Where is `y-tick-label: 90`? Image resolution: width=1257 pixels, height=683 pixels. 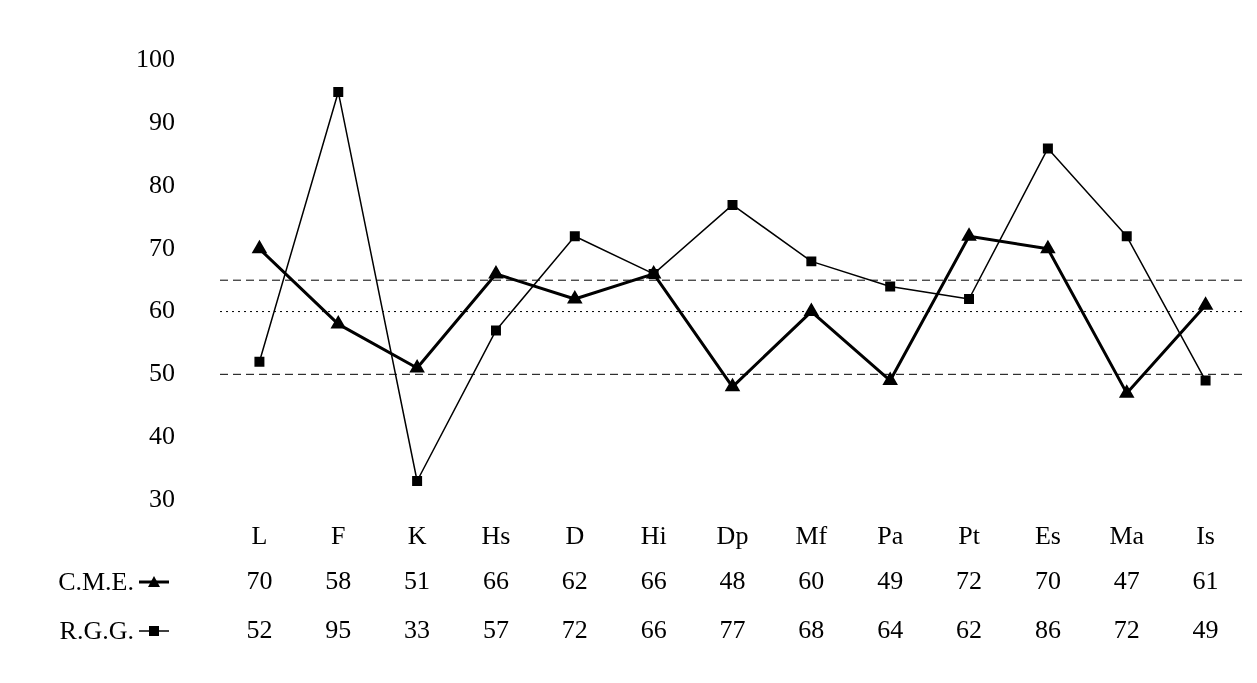
y-tick-label: 90 is located at coordinates (162, 122).